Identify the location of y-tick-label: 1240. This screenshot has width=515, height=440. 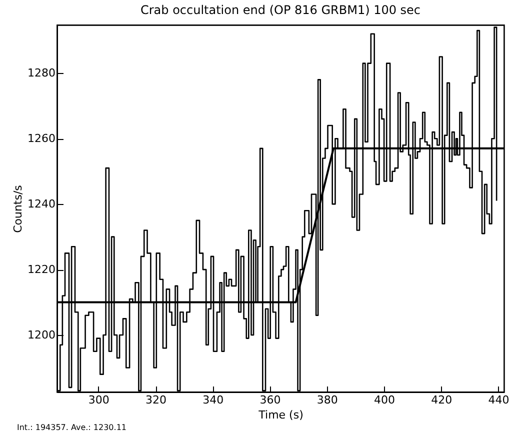
(42, 204).